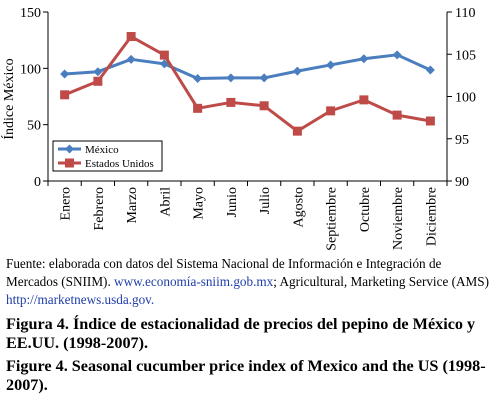 The width and height of the screenshot is (496, 406). Describe the element at coordinates (37, 182) in the screenshot. I see `y-left-tick-label: 0` at that location.